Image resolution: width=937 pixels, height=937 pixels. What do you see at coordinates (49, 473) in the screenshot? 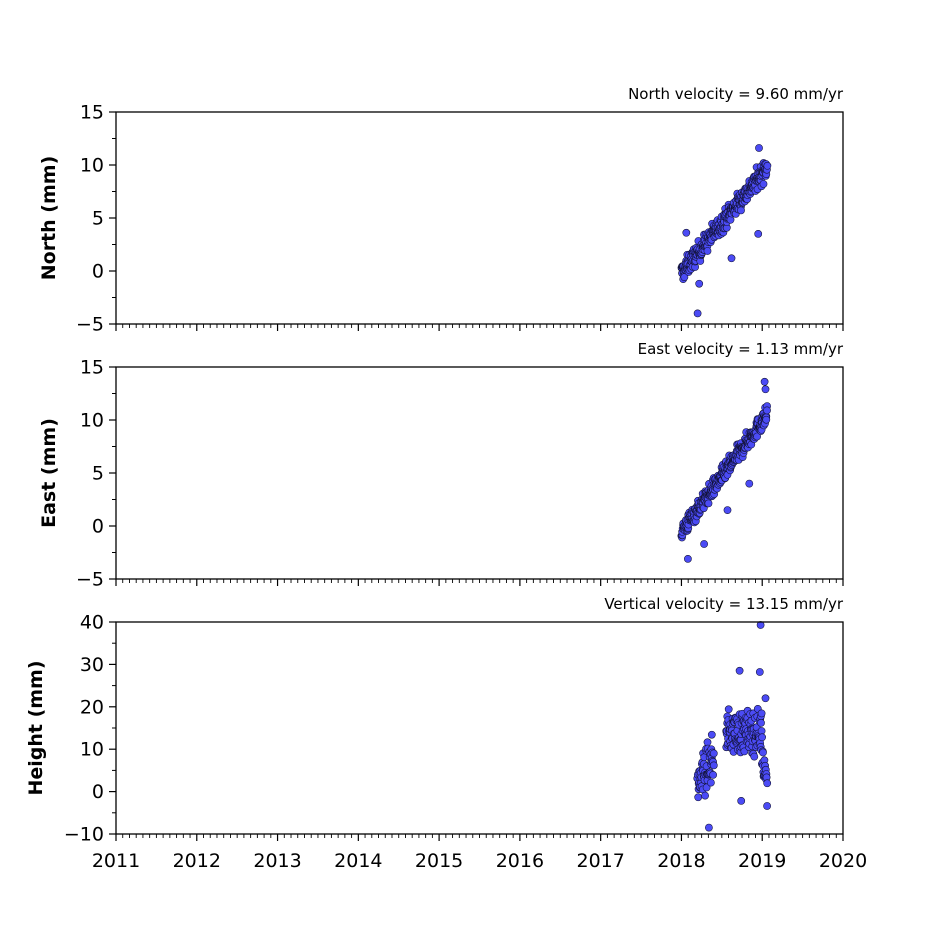
I see `east-y-axis-label: East (mm)` at bounding box center [49, 473].